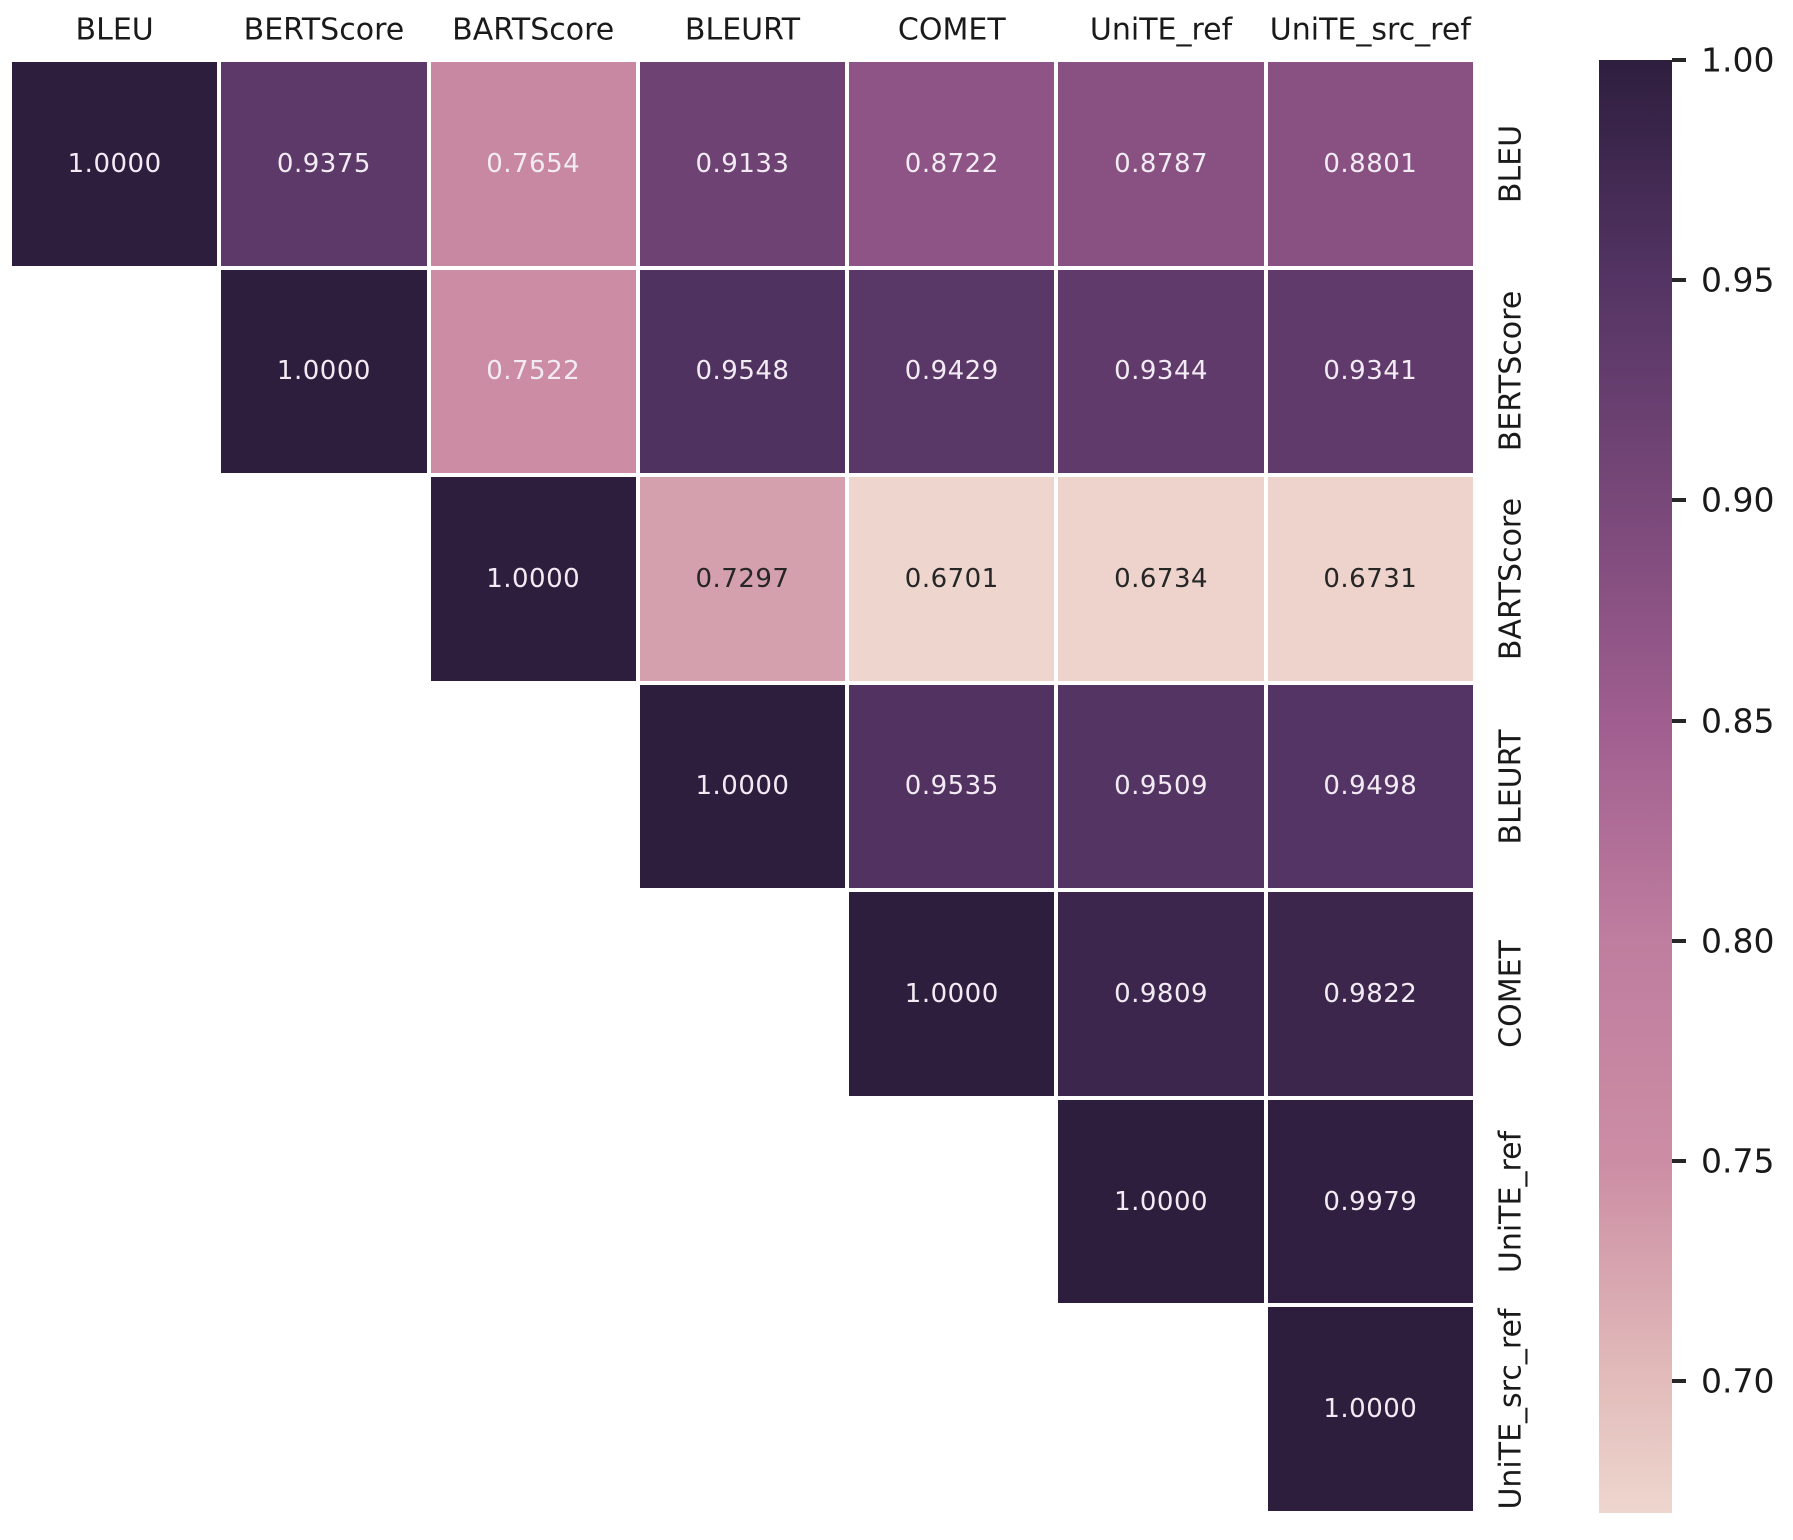 The width and height of the screenshot is (1793, 1540). I want to click on cell-value: 0.7522, so click(533, 371).